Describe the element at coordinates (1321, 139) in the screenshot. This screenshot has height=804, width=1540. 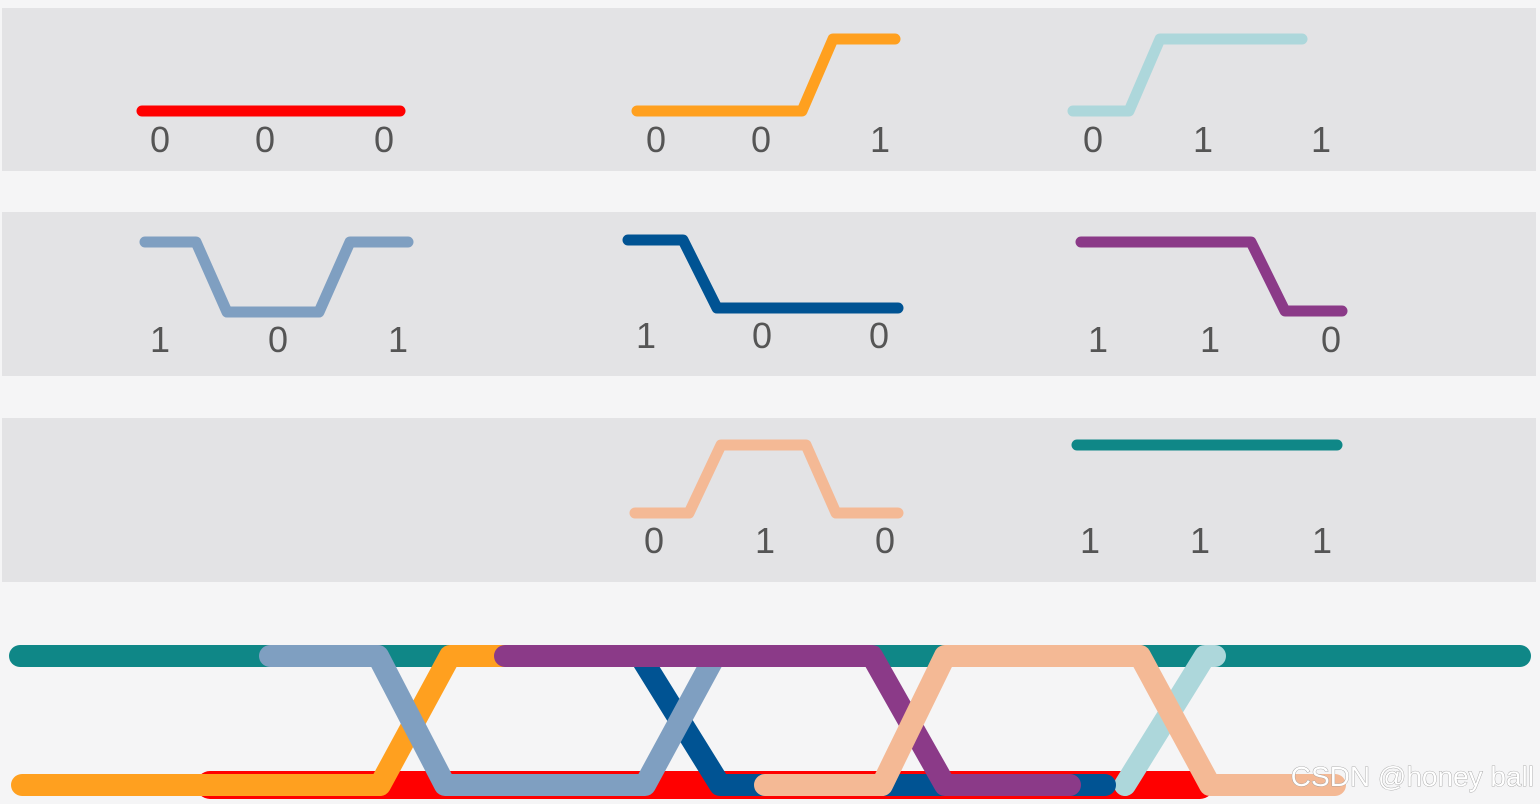
I see `bit-label-011-2: 1` at that location.